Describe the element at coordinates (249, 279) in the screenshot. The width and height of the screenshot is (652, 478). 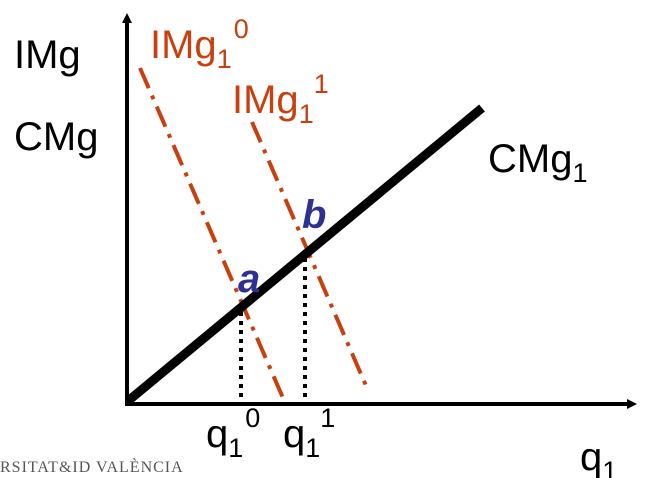
I see `point-a-label: a` at that location.